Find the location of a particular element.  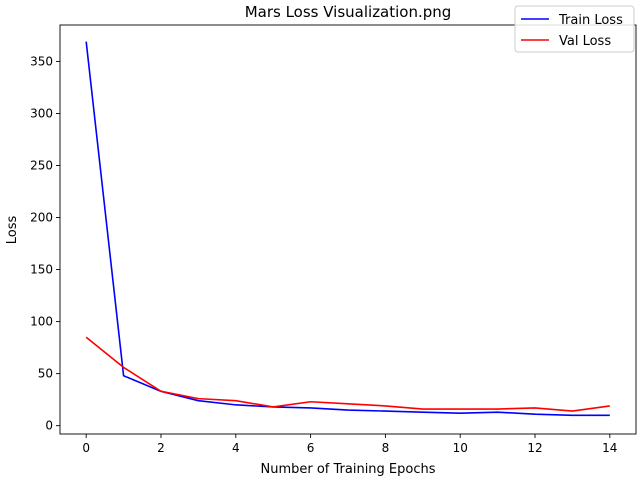

x-tick-label: 14 is located at coordinates (609, 448).